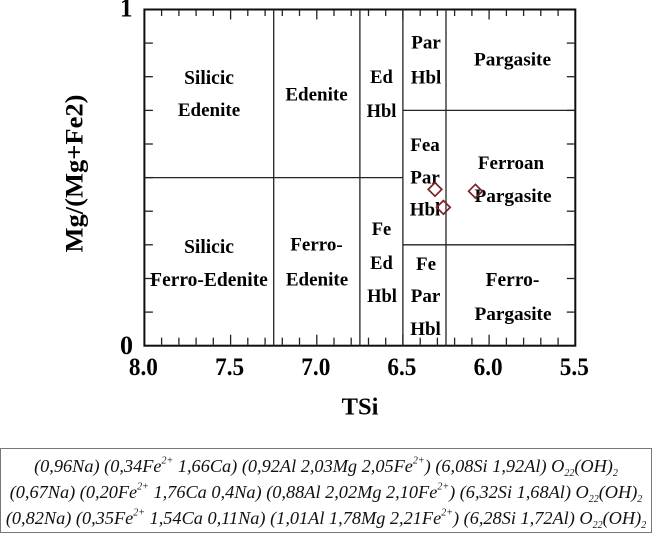  I want to click on svg-text: Mg/(Mg+Fe2), so click(74, 174).